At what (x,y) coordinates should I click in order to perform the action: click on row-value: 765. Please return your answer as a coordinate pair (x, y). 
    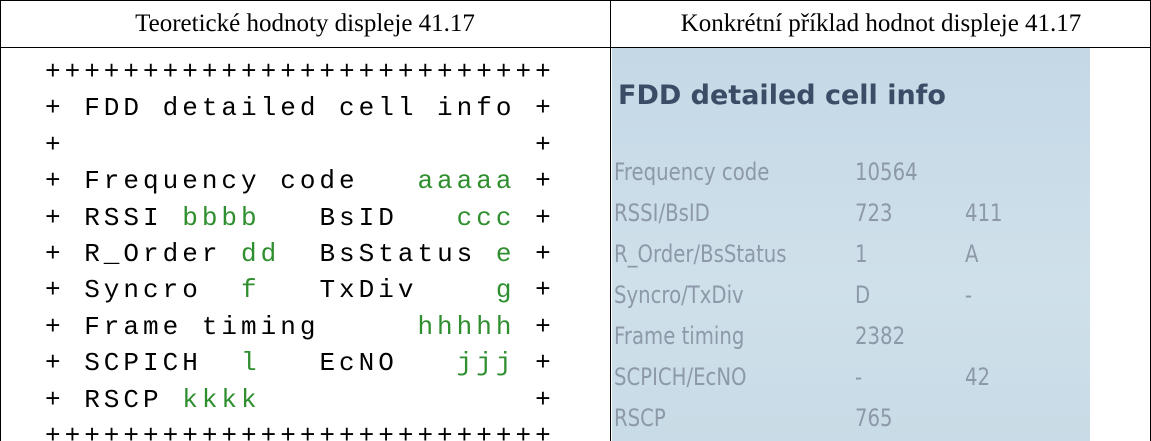
    Looking at the image, I should click on (874, 418).